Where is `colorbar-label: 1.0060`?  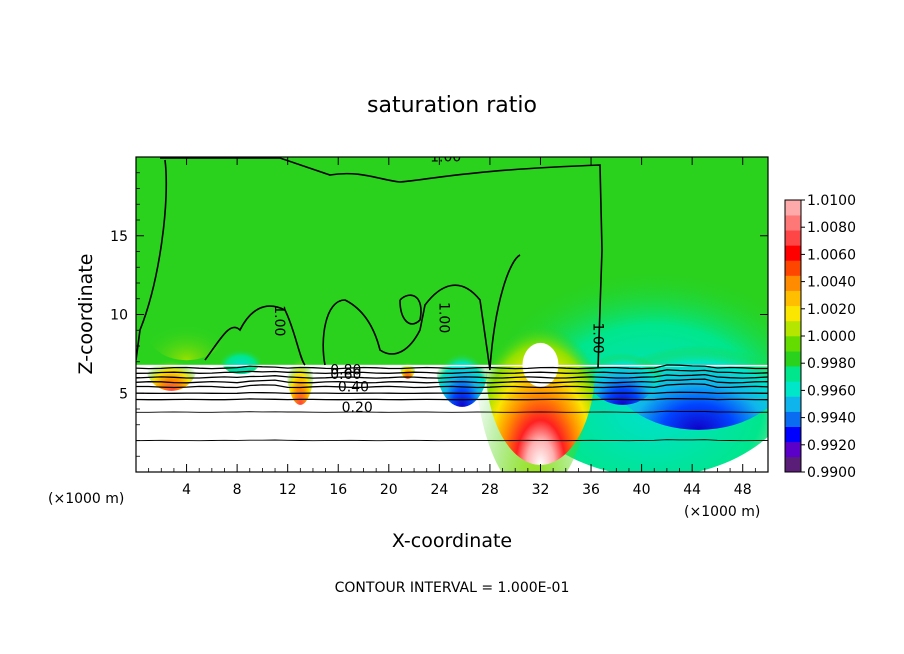
colorbar-label: 1.0060 is located at coordinates (831, 255).